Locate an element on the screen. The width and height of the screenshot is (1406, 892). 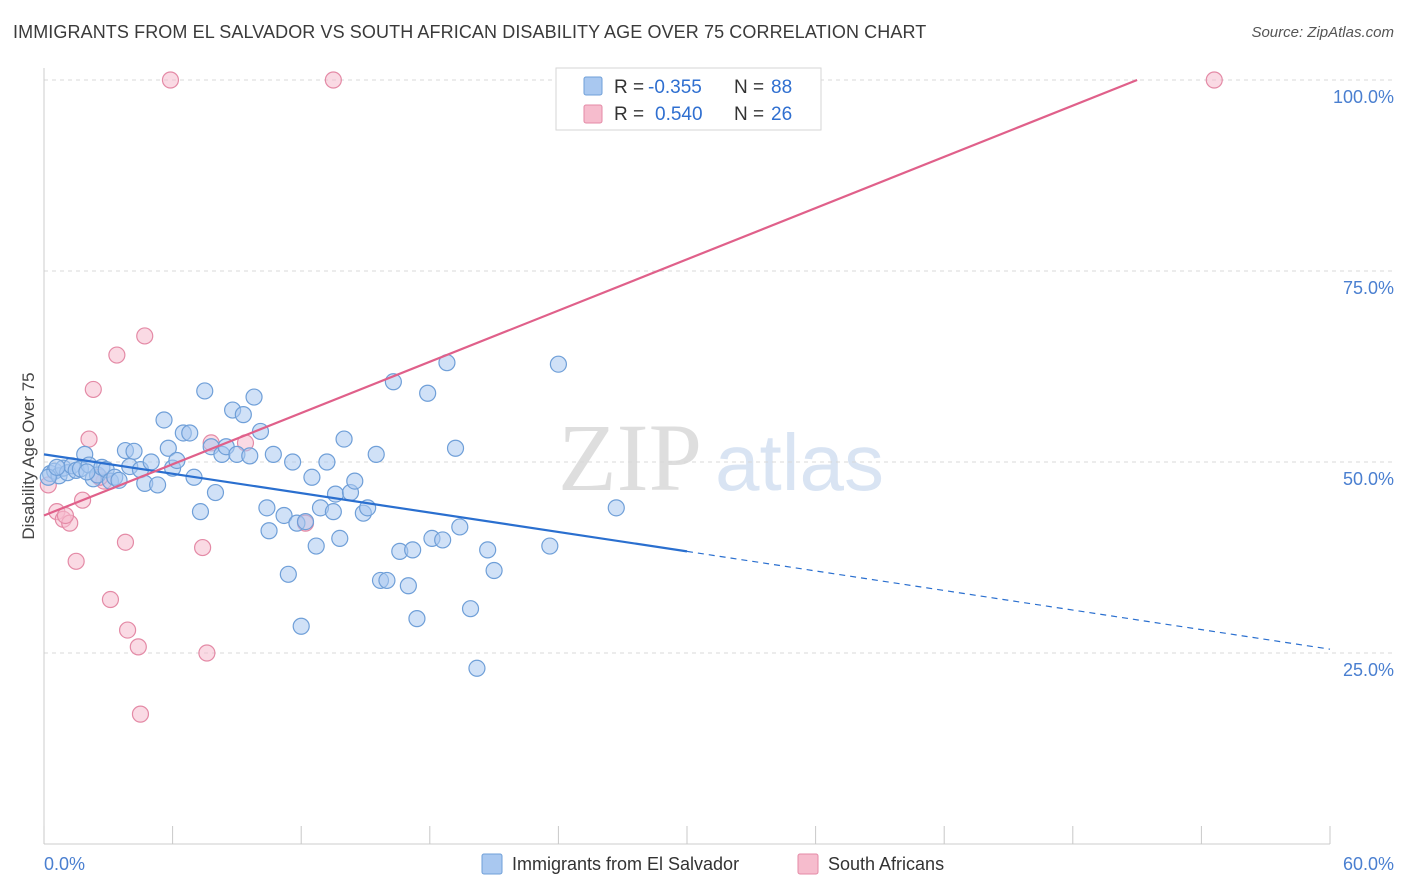
bottom-legend-swatch-blue is located at coordinates (492, 864).